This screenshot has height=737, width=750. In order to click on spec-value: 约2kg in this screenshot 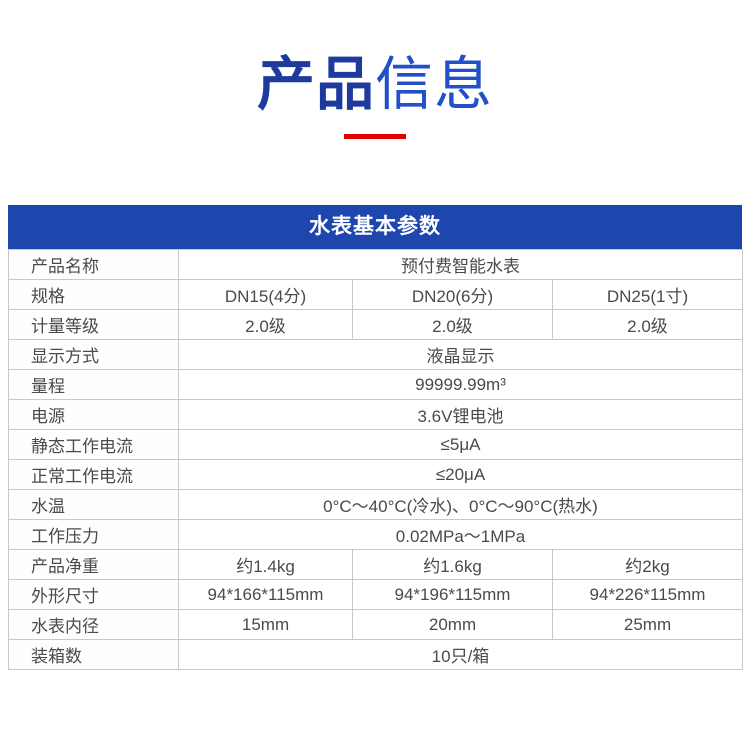, I will do `click(647, 564)`.